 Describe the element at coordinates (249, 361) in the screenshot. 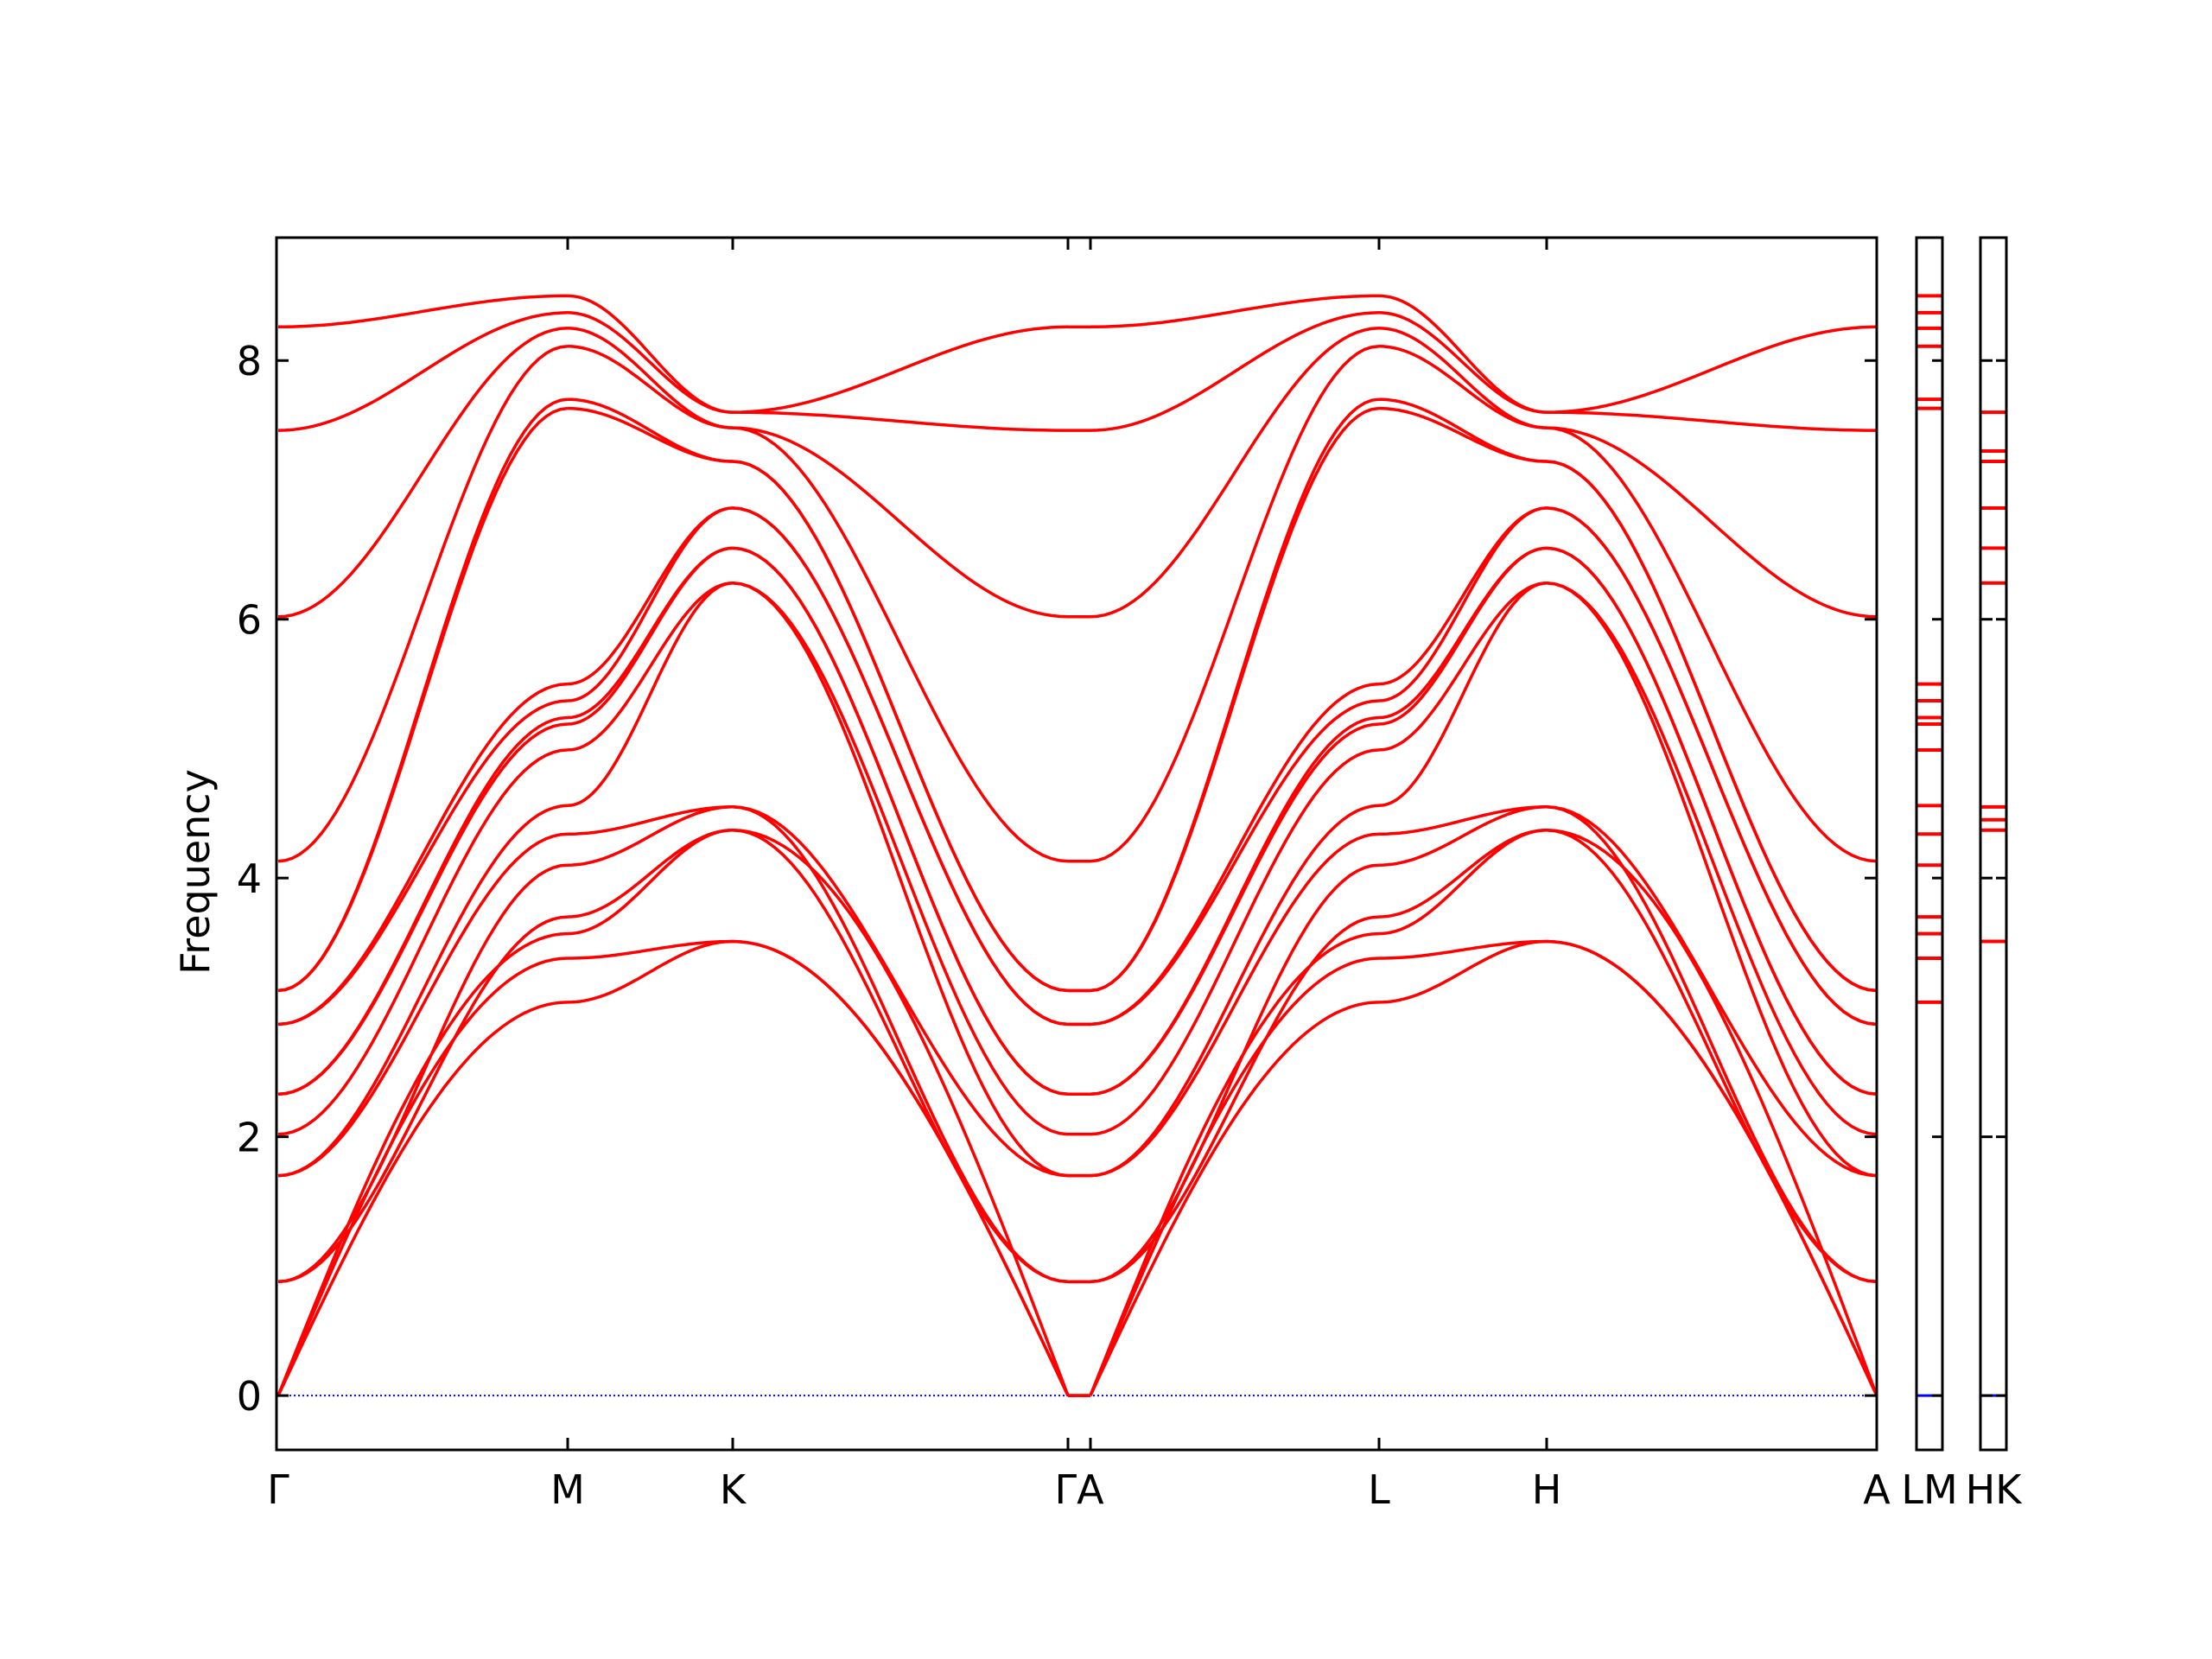

I see `y-tick-label-4: 8` at that location.